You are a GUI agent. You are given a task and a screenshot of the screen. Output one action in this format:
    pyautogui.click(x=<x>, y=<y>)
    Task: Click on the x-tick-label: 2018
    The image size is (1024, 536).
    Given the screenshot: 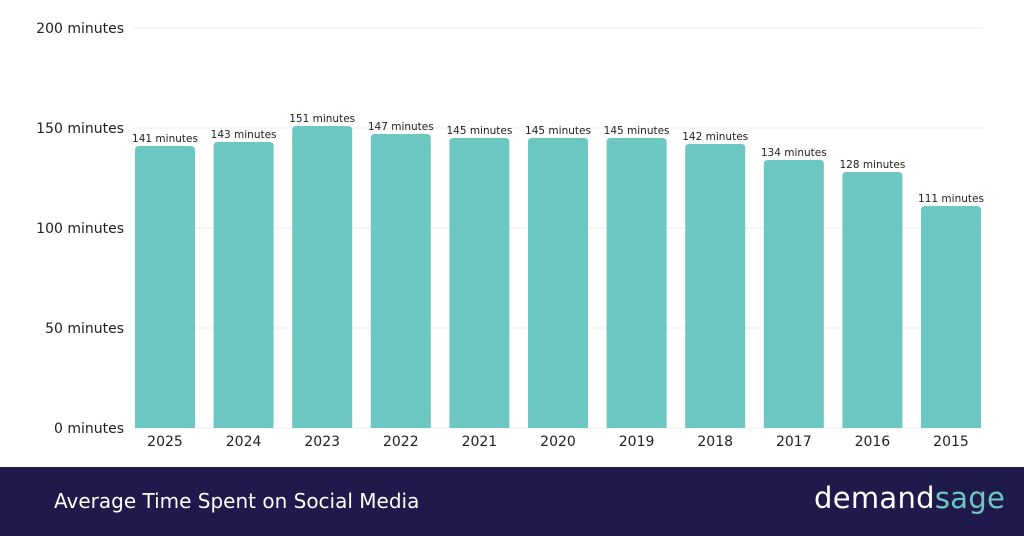 What is the action you would take?
    pyautogui.click(x=715, y=442)
    